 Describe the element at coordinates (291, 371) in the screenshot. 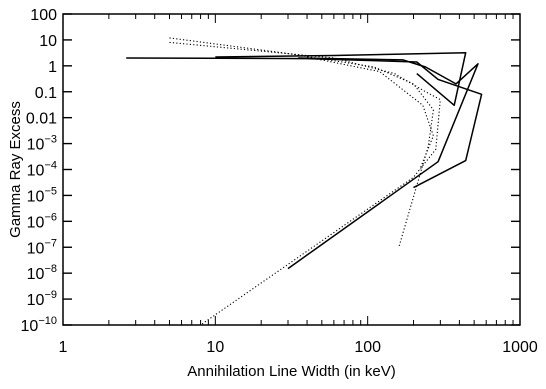

I see `x-axis-title: Annihilation Line Width (in keV)` at that location.